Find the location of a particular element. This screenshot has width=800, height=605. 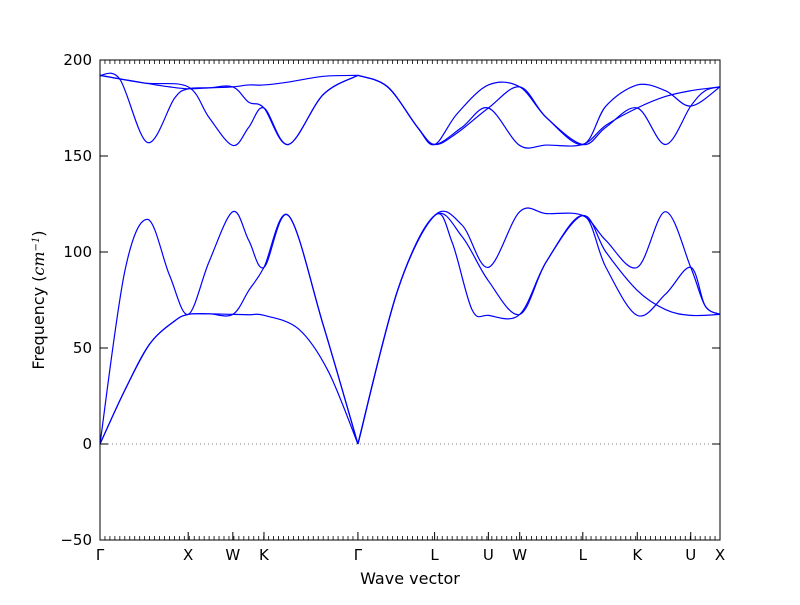

y-axis-title-suffix: ) is located at coordinates (38, 233).